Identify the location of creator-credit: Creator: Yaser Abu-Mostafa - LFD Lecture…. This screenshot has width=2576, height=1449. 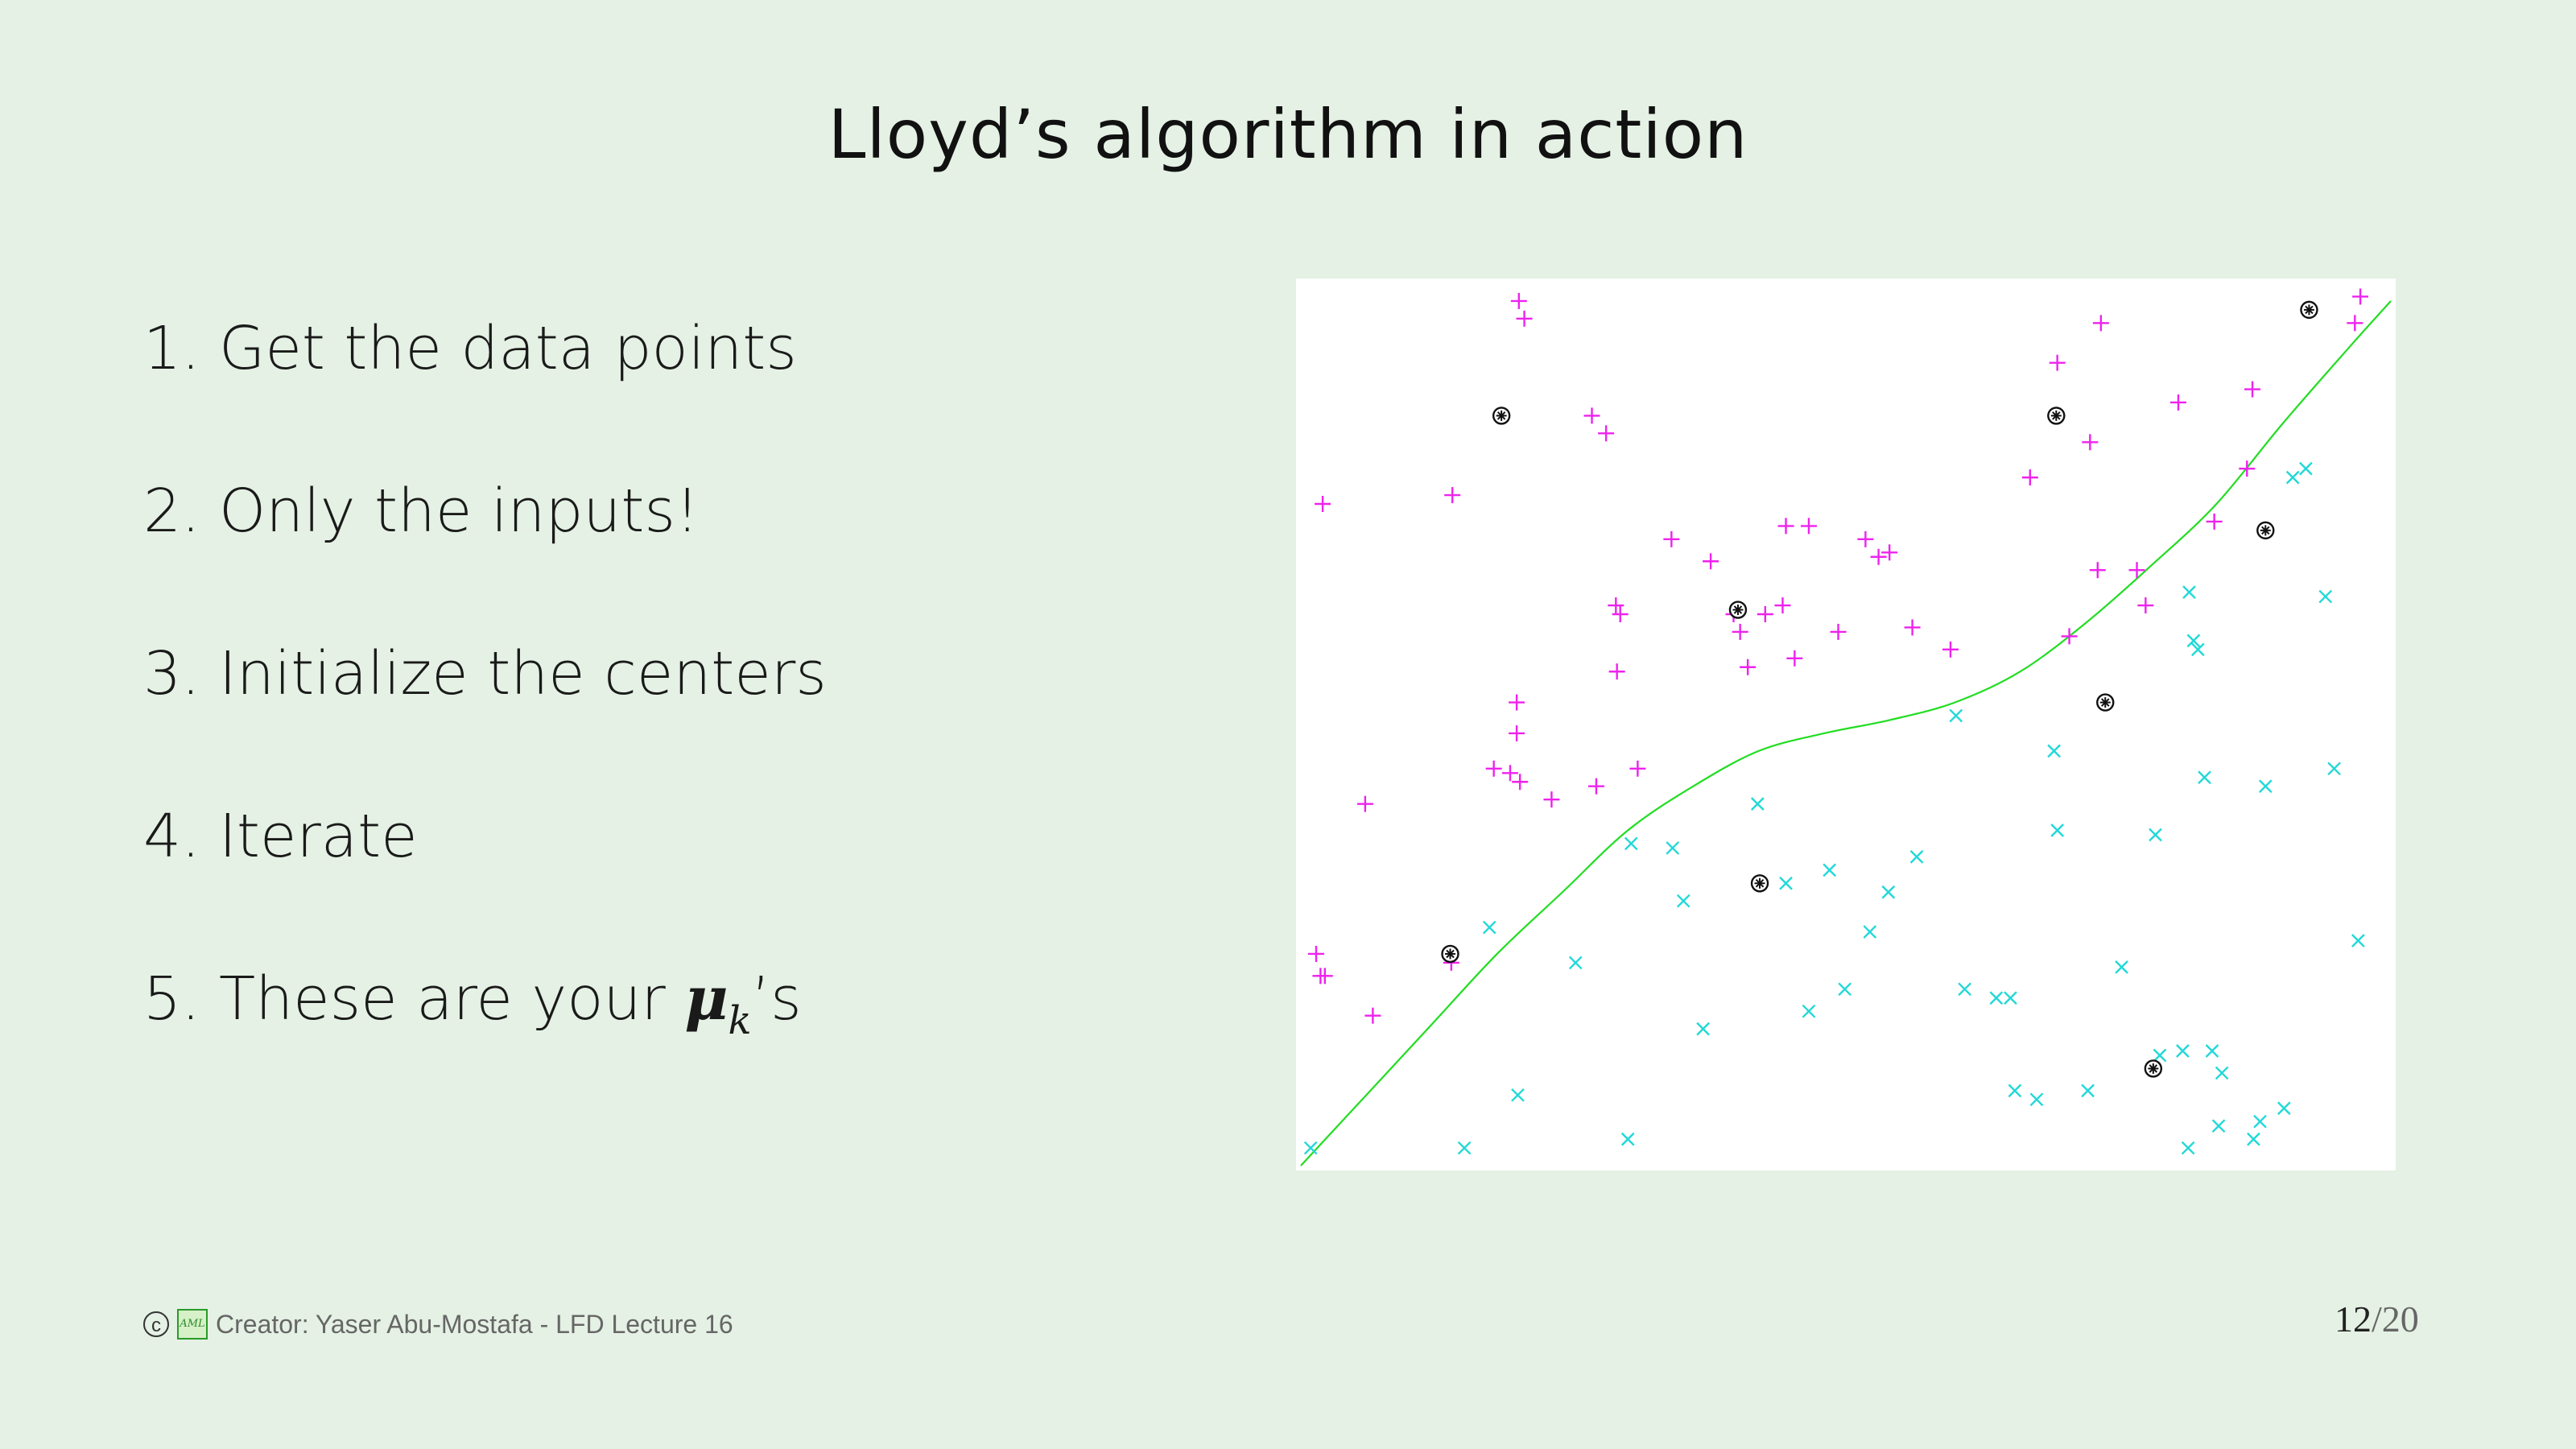
(474, 1324).